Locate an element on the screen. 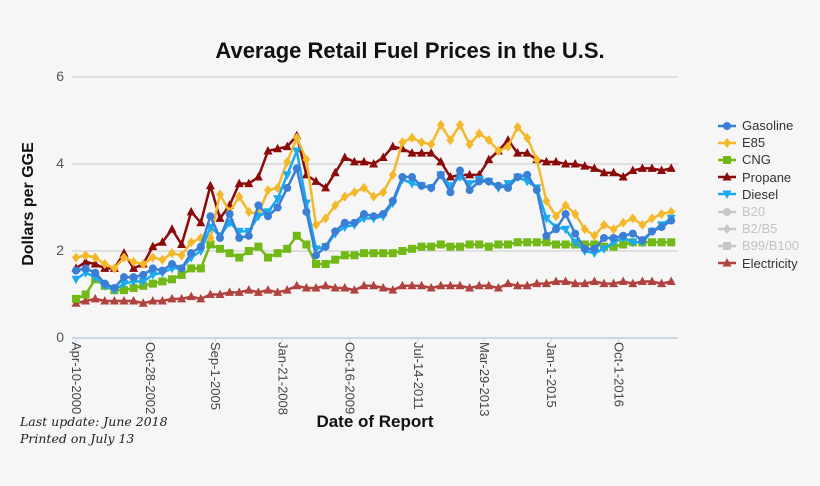 The width and height of the screenshot is (820, 486). x-axis-label: Date of Report is located at coordinates (375, 421).